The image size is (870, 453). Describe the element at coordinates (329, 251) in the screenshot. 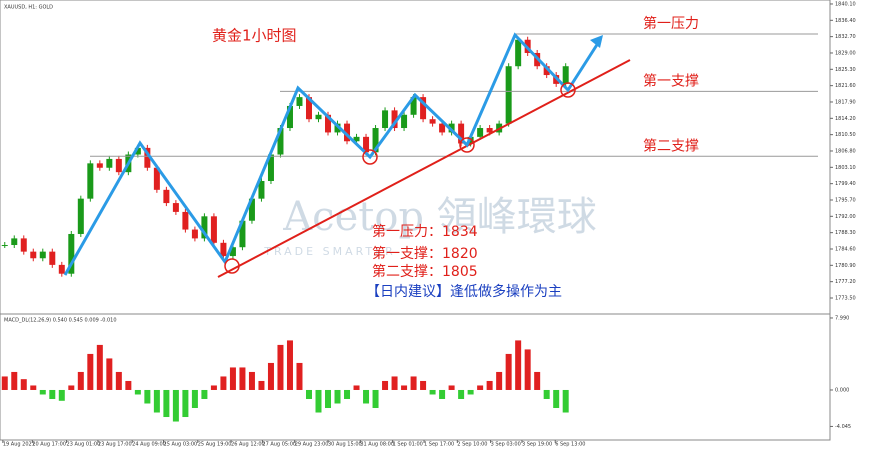

I see `watermark-sub: TRADE SMARTER` at that location.